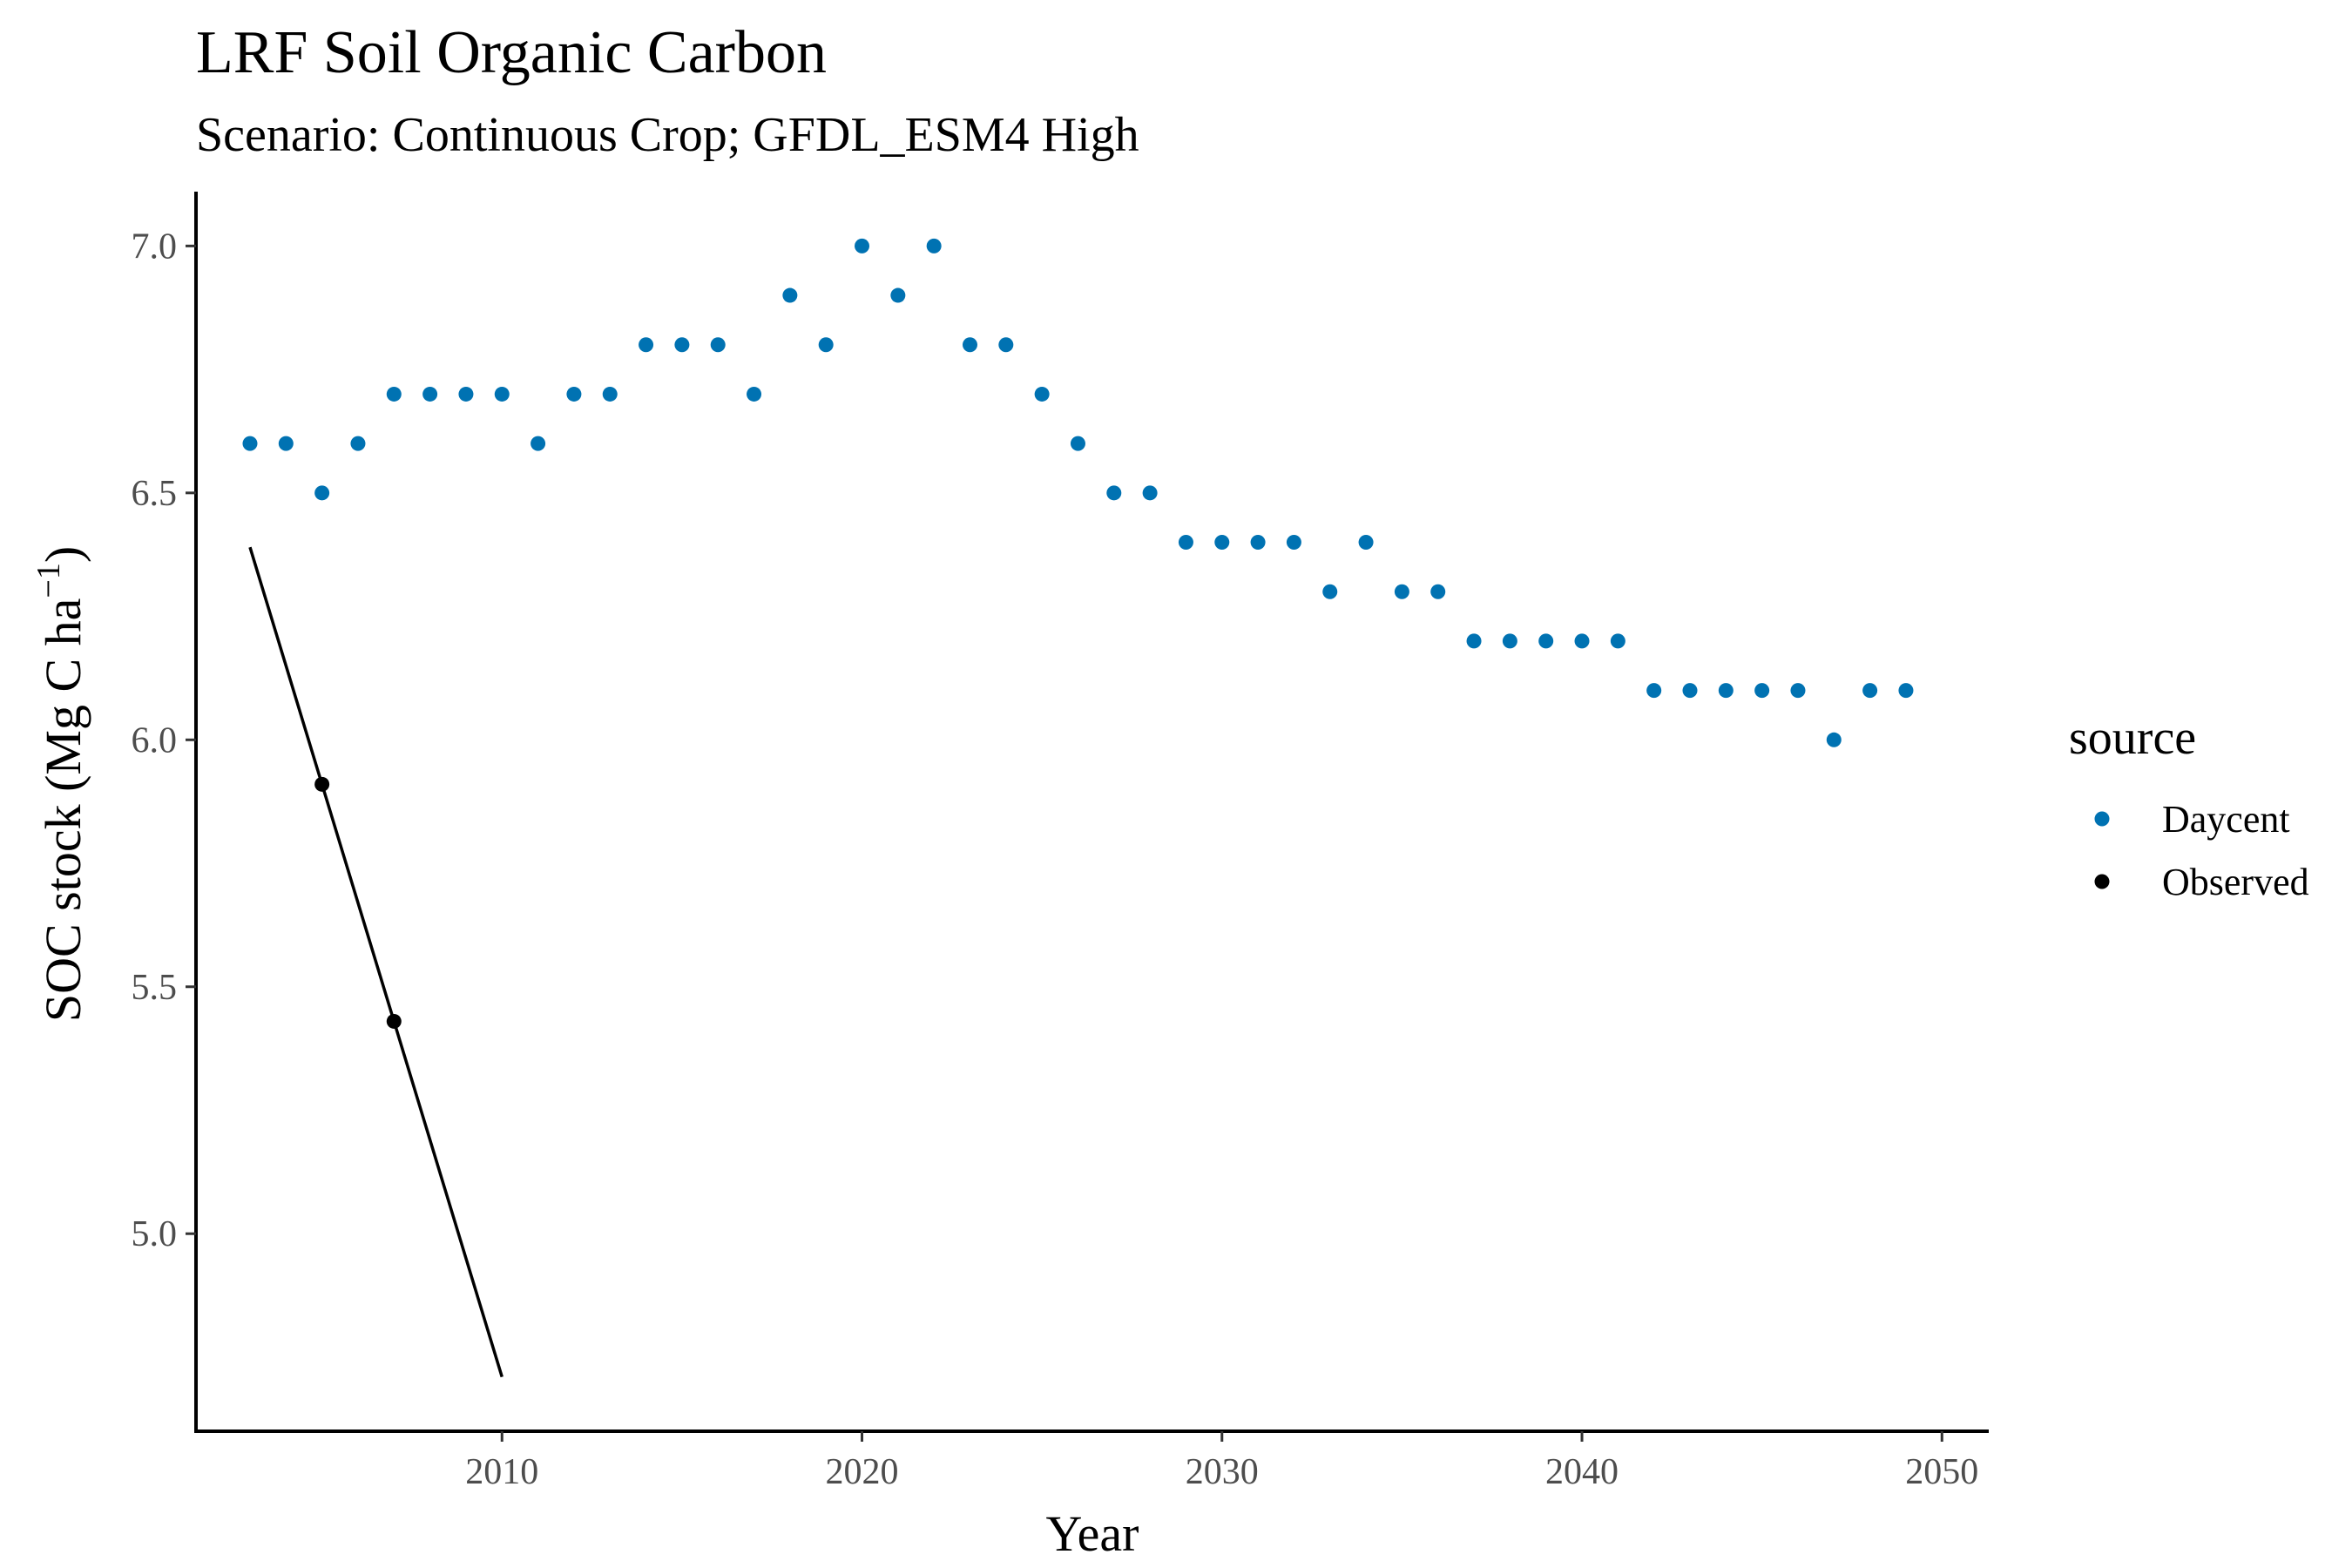 This screenshot has width=2352, height=1568. I want to click on legend-label-daycent: Daycent, so click(2226, 820).